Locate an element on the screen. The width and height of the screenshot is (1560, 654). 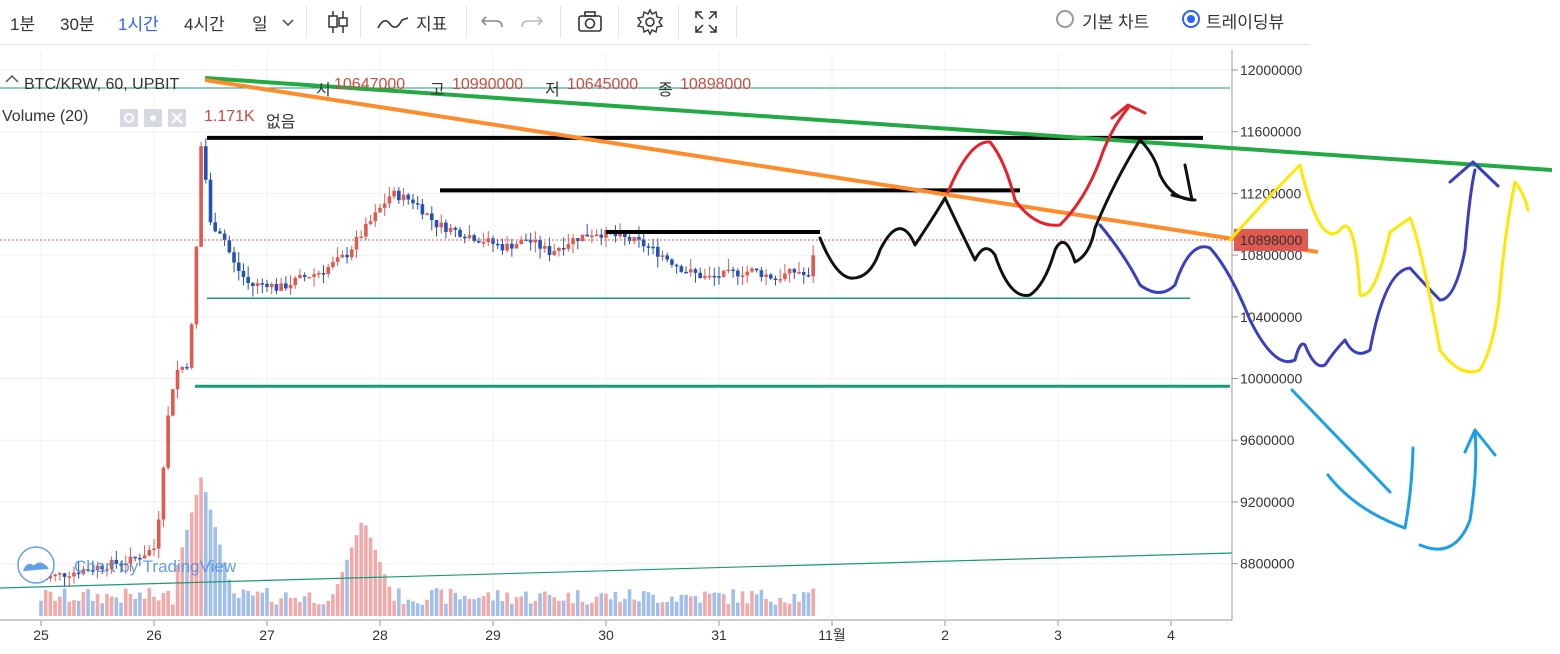
x-tick-label: 28 is located at coordinates (380, 635).